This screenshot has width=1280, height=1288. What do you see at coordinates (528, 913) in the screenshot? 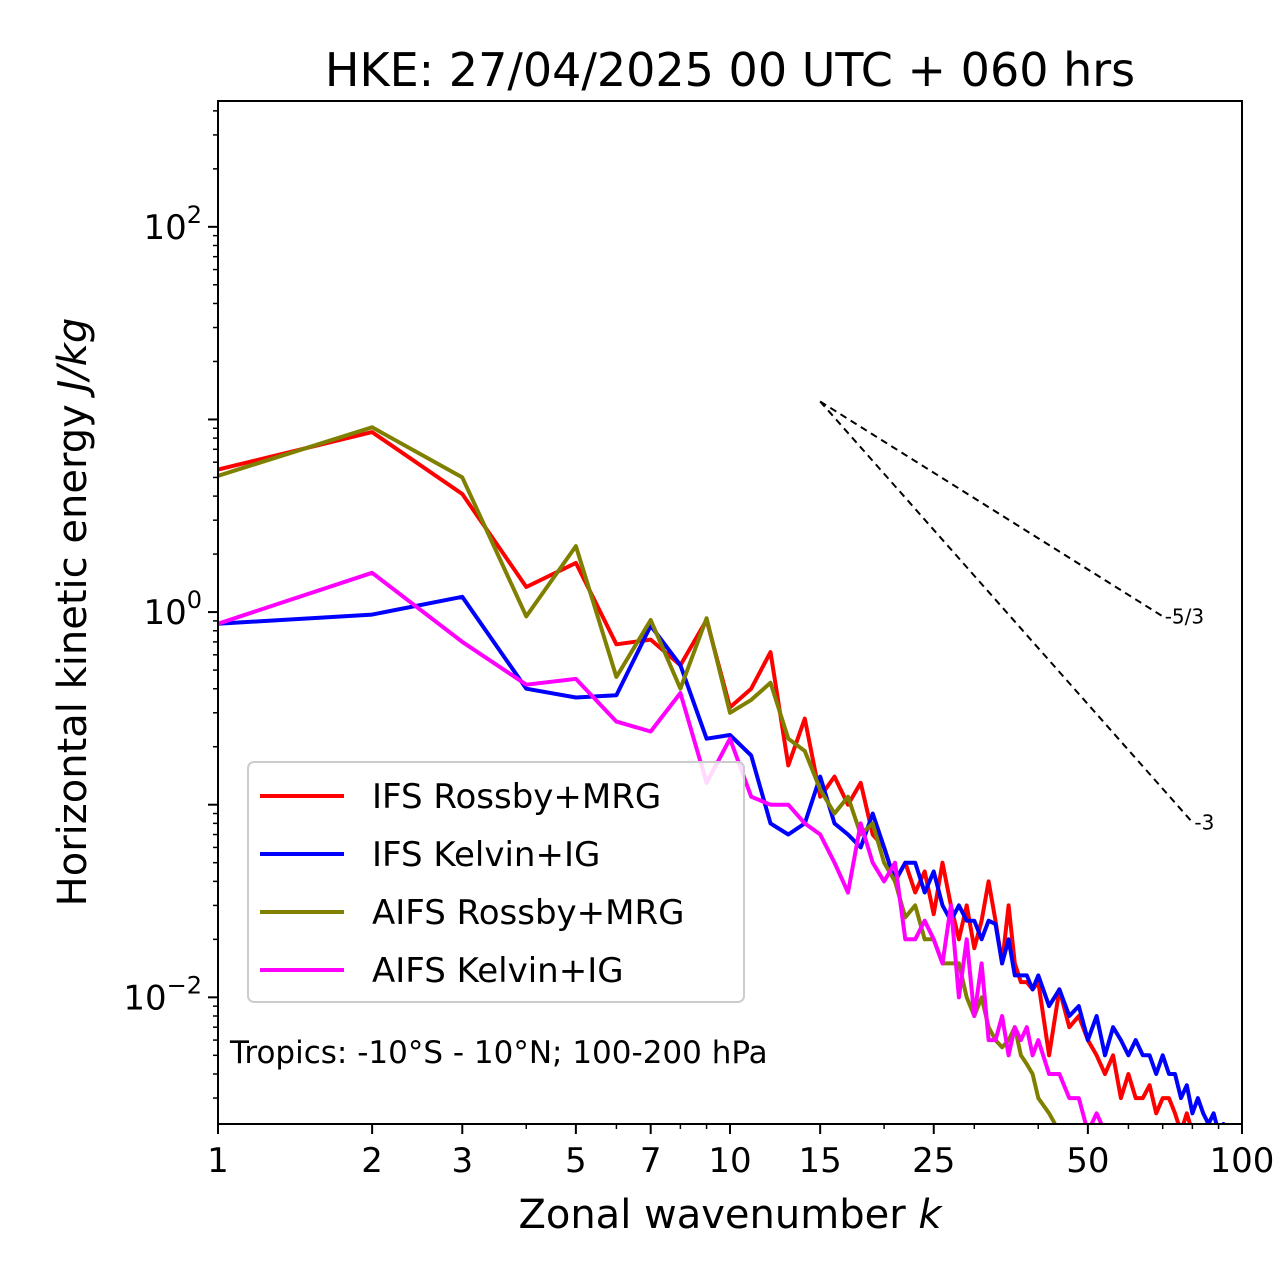
I see `legend-label: AIFS Rossby+MRG` at bounding box center [528, 913].